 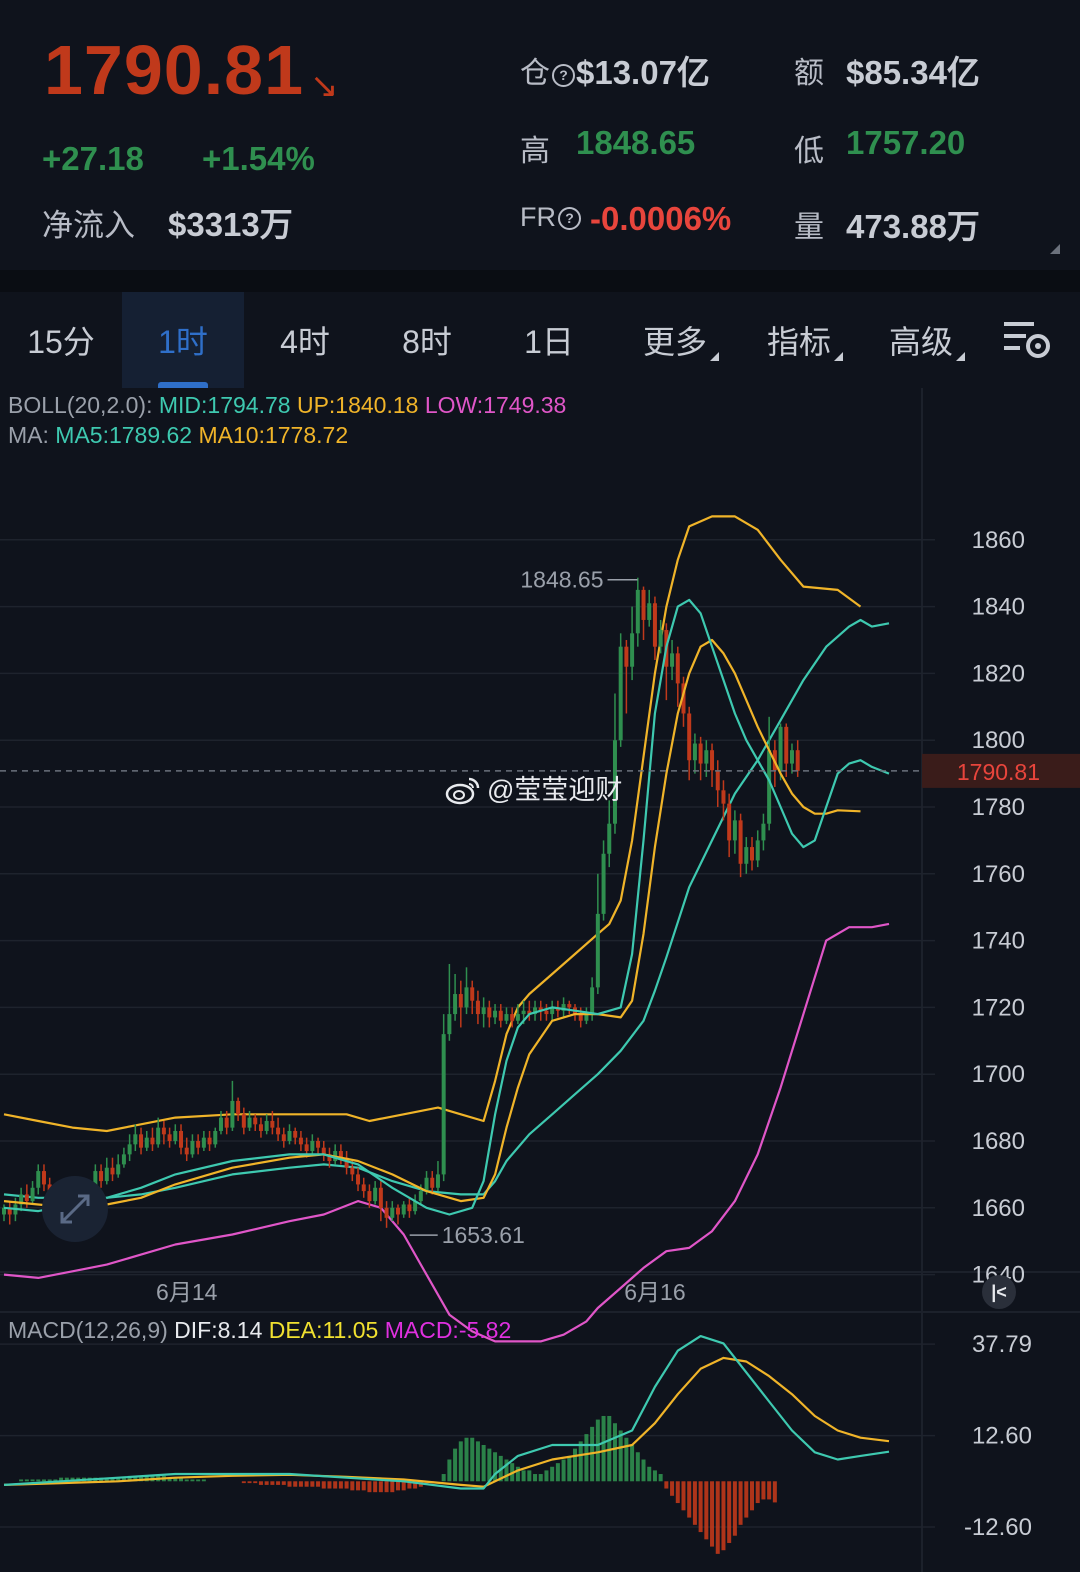 What do you see at coordinates (75, 1209) in the screenshot?
I see `fullscreen-button` at bounding box center [75, 1209].